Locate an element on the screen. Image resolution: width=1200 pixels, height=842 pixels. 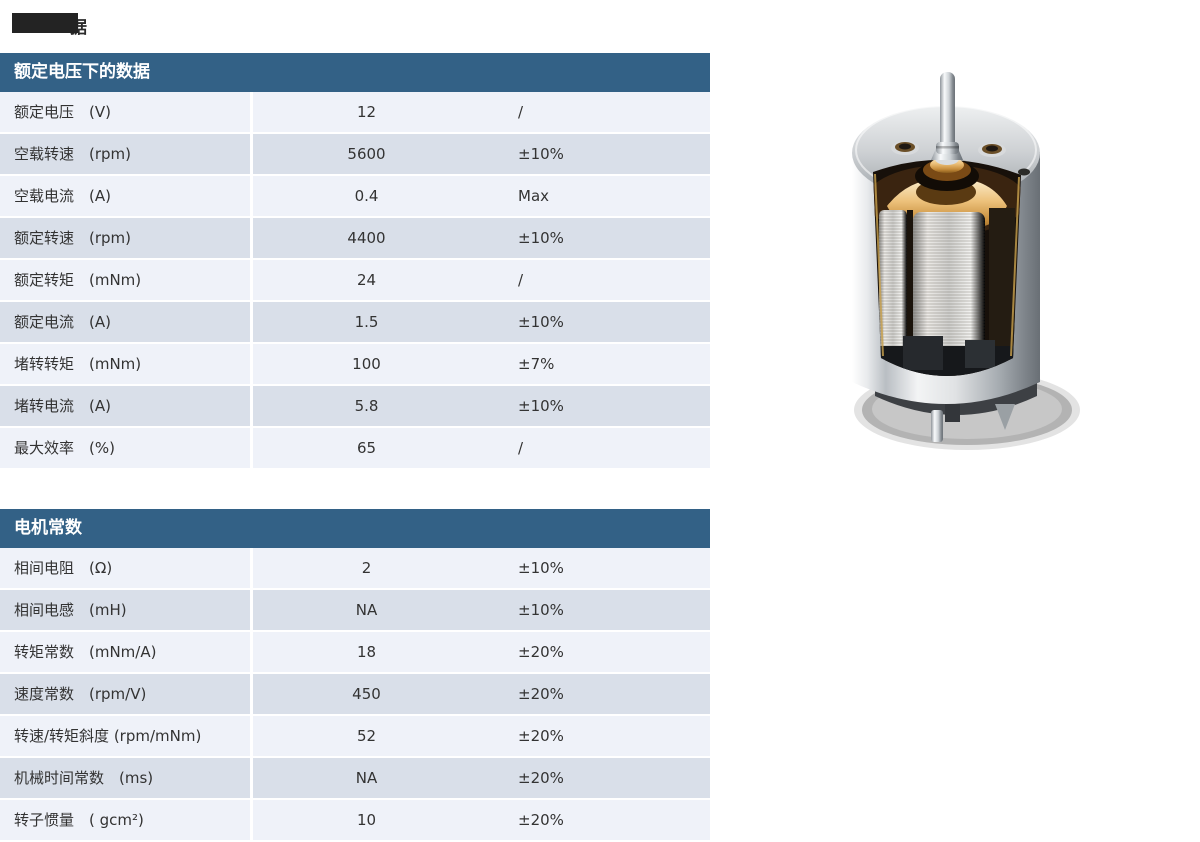
spec-value: 10 is located at coordinates (365, 820).